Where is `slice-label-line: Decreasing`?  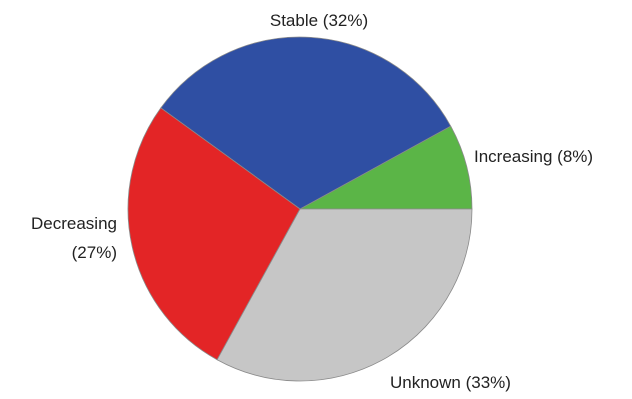 slice-label-line: Decreasing is located at coordinates (74, 223).